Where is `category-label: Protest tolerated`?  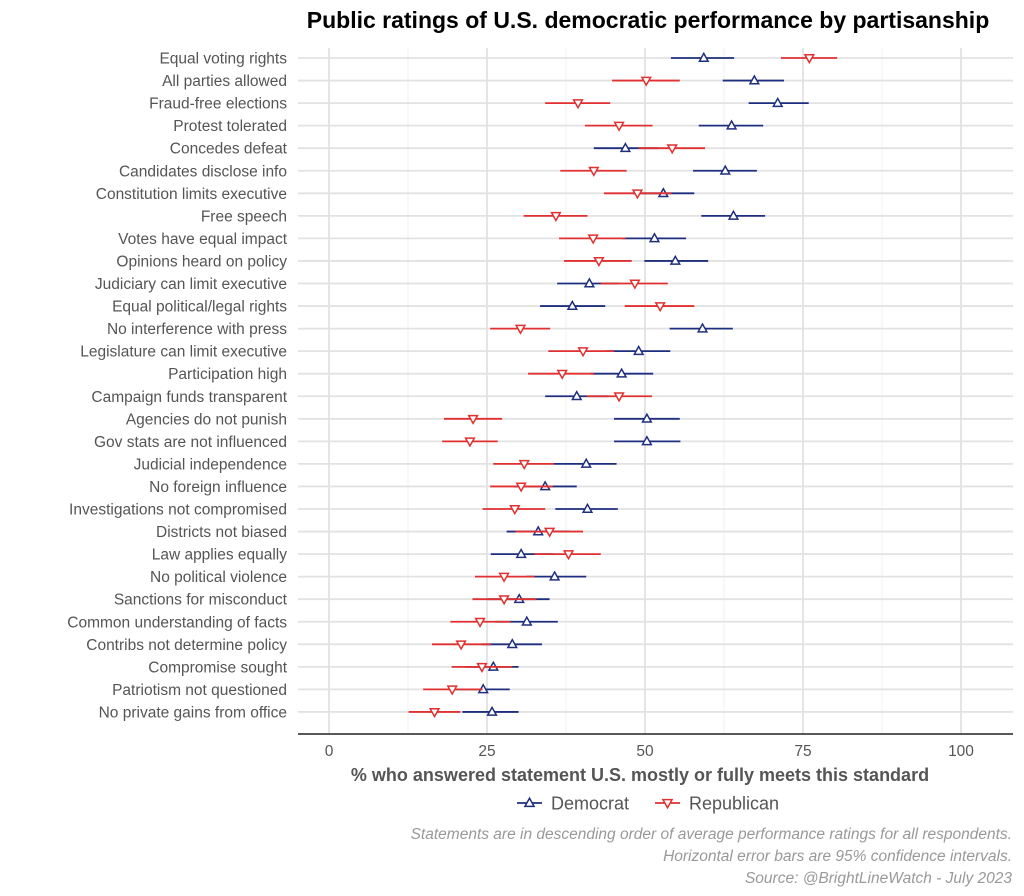 category-label: Protest tolerated is located at coordinates (230, 126).